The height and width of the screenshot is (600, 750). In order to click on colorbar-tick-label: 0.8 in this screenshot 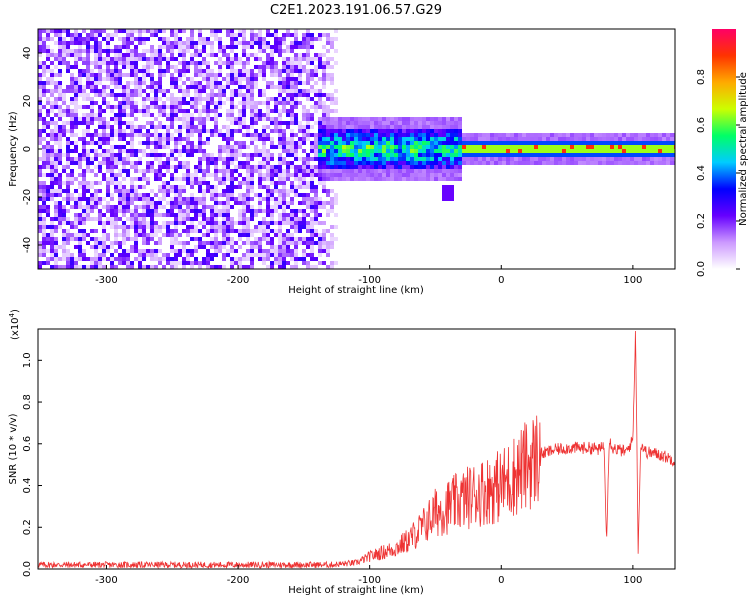, I will do `click(701, 77)`.